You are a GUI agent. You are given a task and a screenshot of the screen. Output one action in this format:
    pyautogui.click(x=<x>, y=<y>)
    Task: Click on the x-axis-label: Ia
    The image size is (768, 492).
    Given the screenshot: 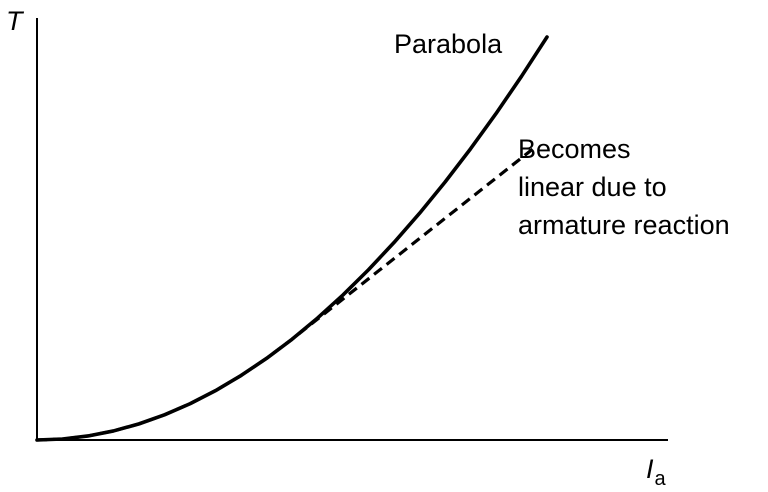 What is the action you would take?
    pyautogui.click(x=656, y=472)
    